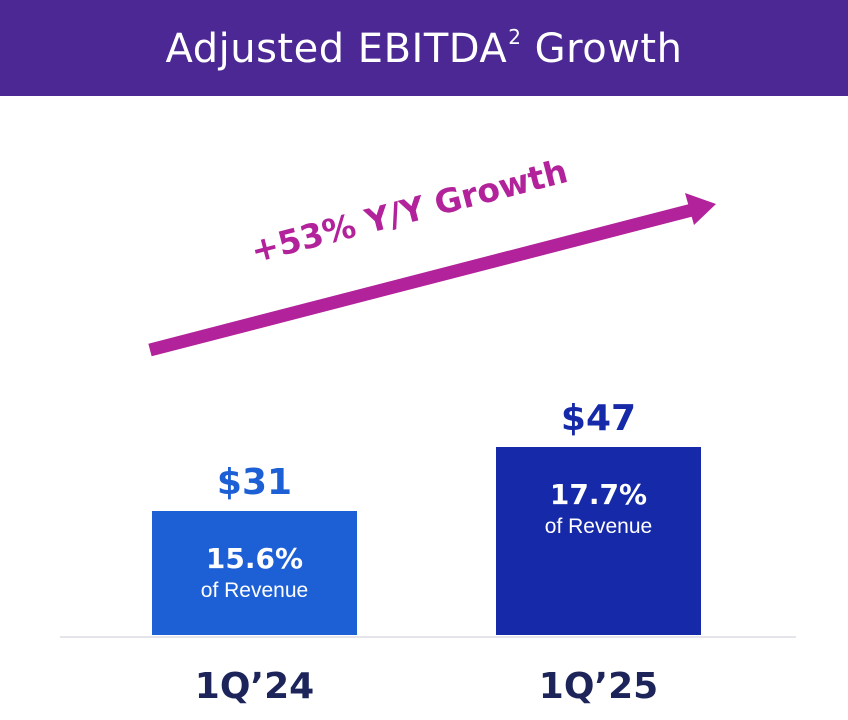 This screenshot has width=848, height=720. What do you see at coordinates (336, 48) in the screenshot?
I see `title-text: Adjusted EBITDA` at bounding box center [336, 48].